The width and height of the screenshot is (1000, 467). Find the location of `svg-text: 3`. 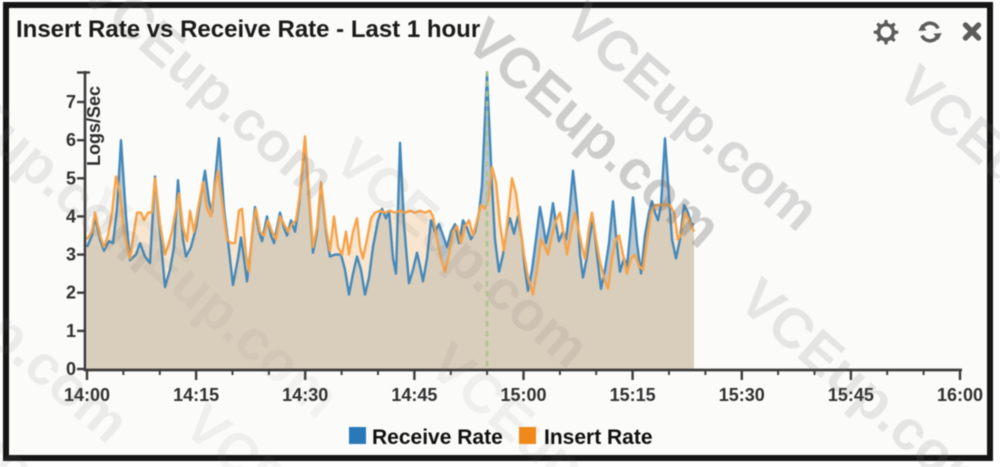

svg-text: 3 is located at coordinates (71, 255).